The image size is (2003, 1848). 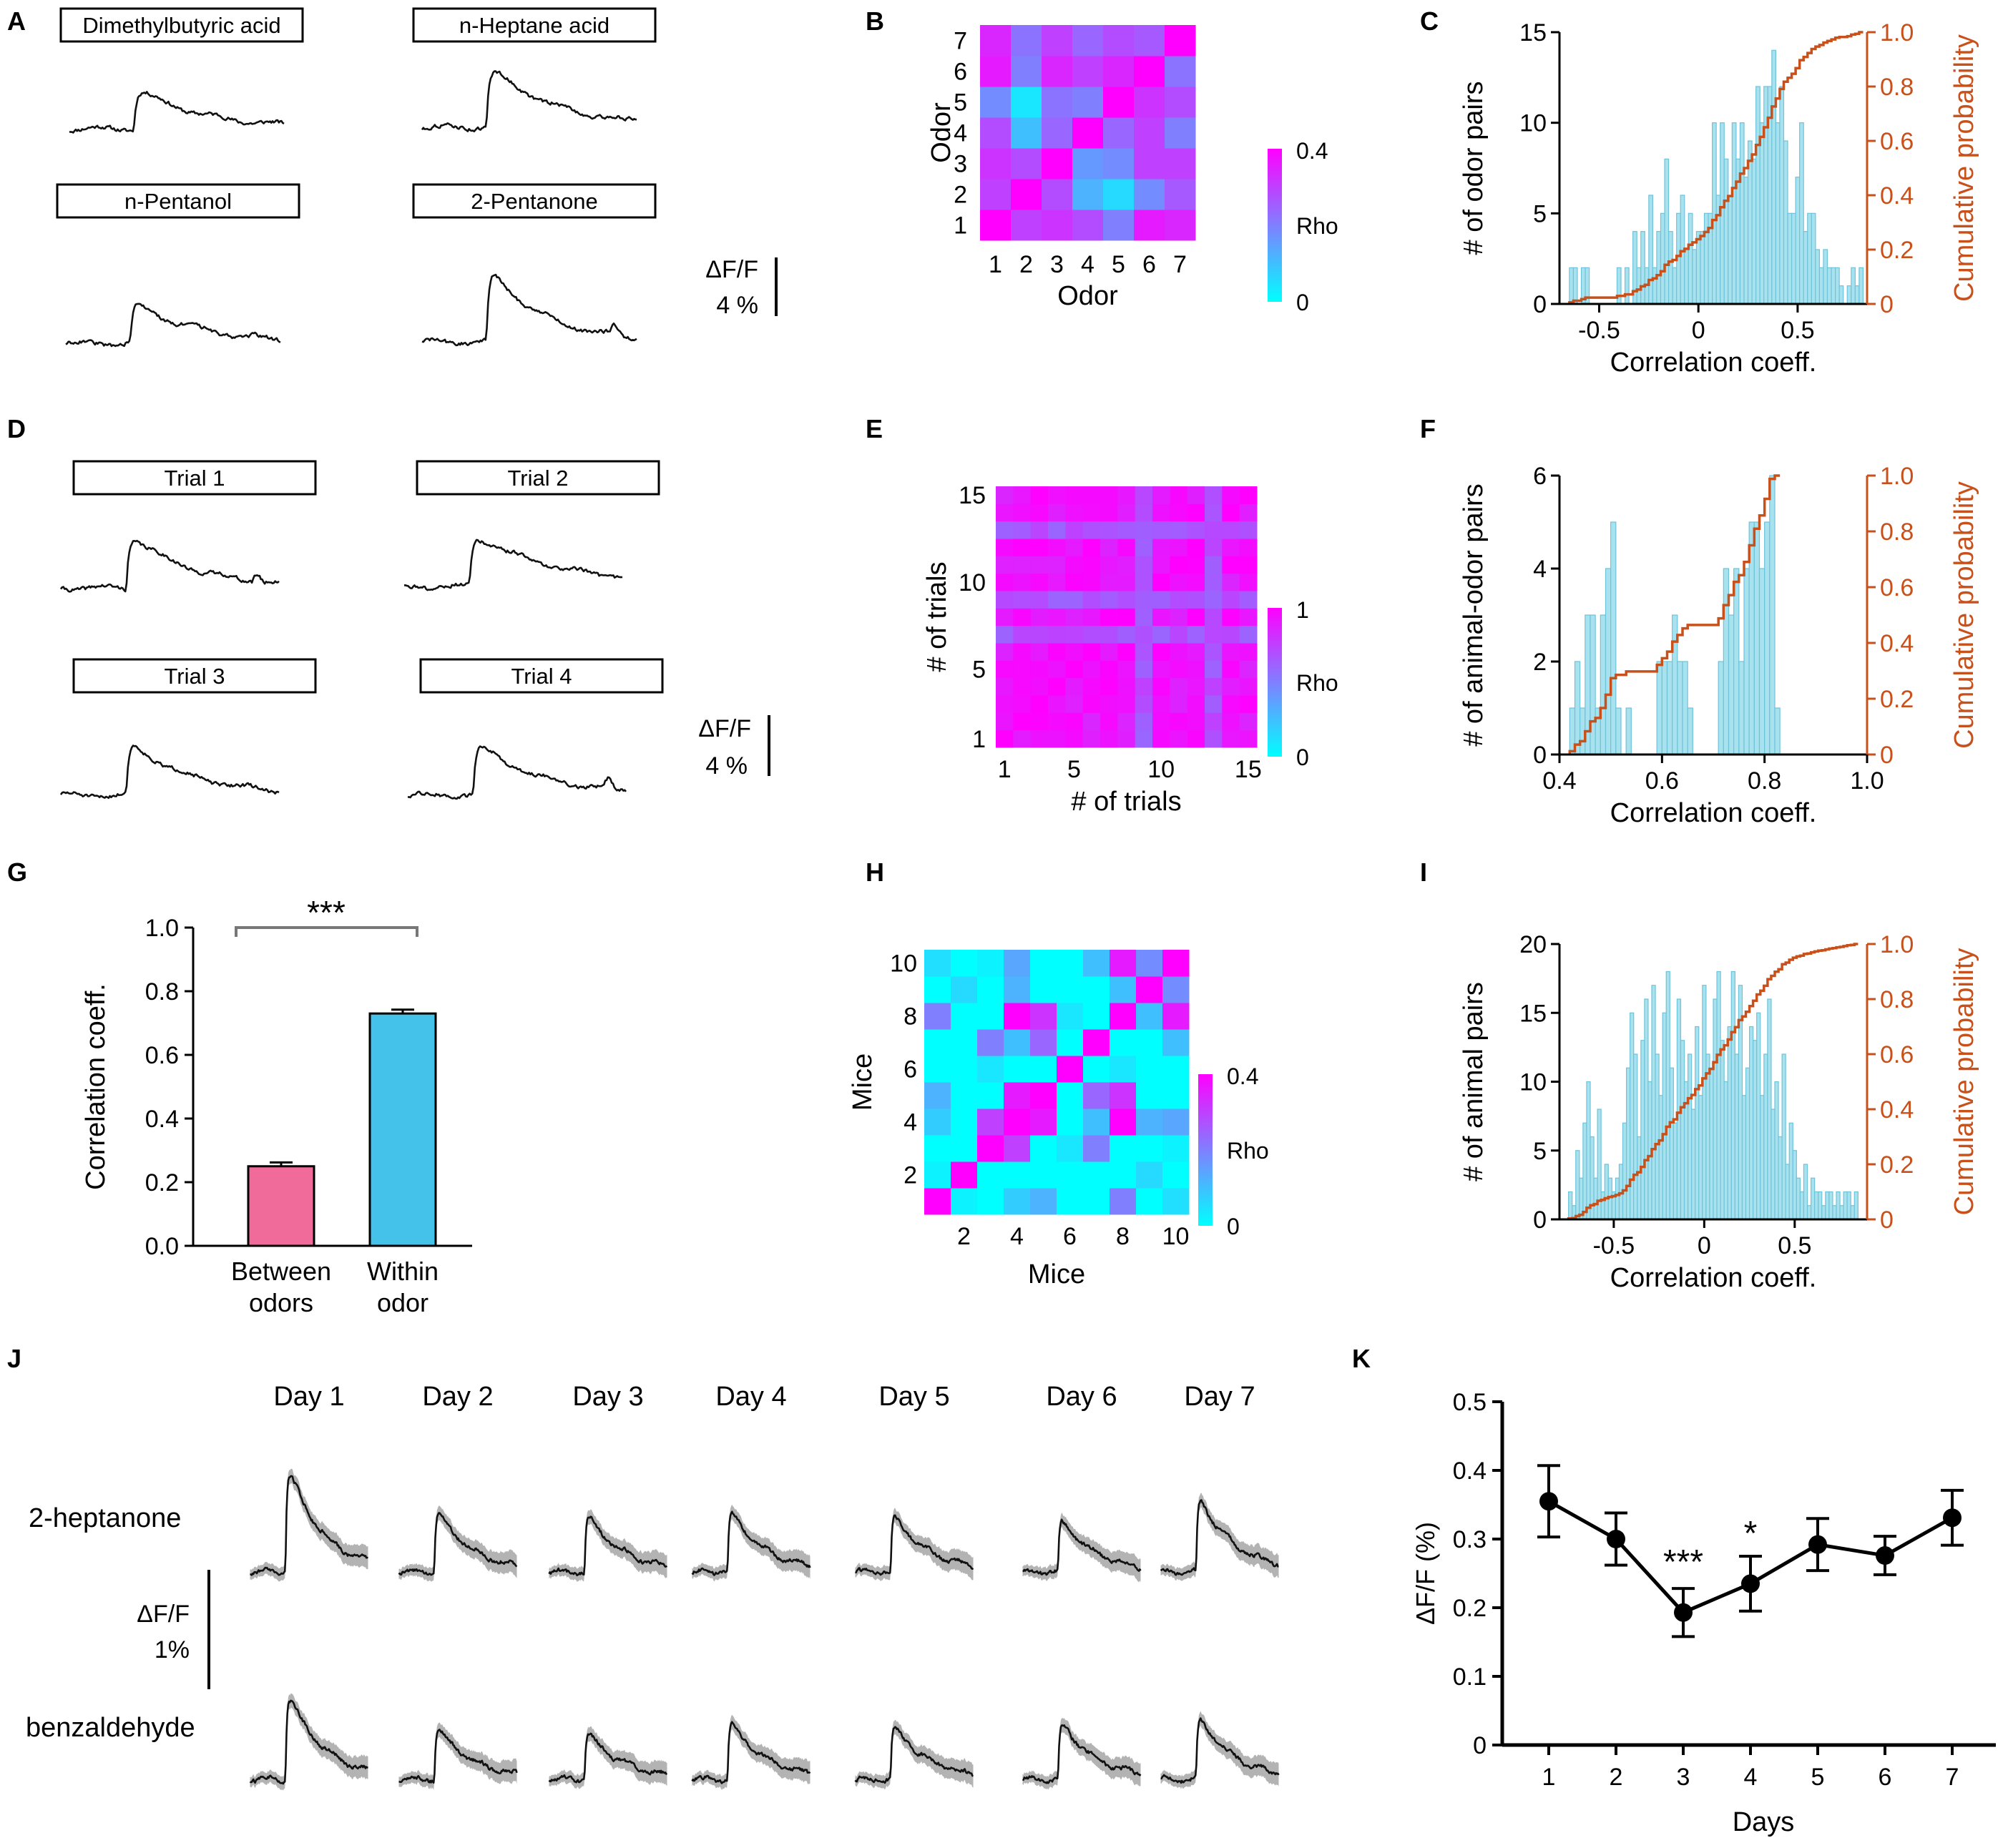 What do you see at coordinates (308, 1397) in the screenshot?
I see `day-label: Day 1` at bounding box center [308, 1397].